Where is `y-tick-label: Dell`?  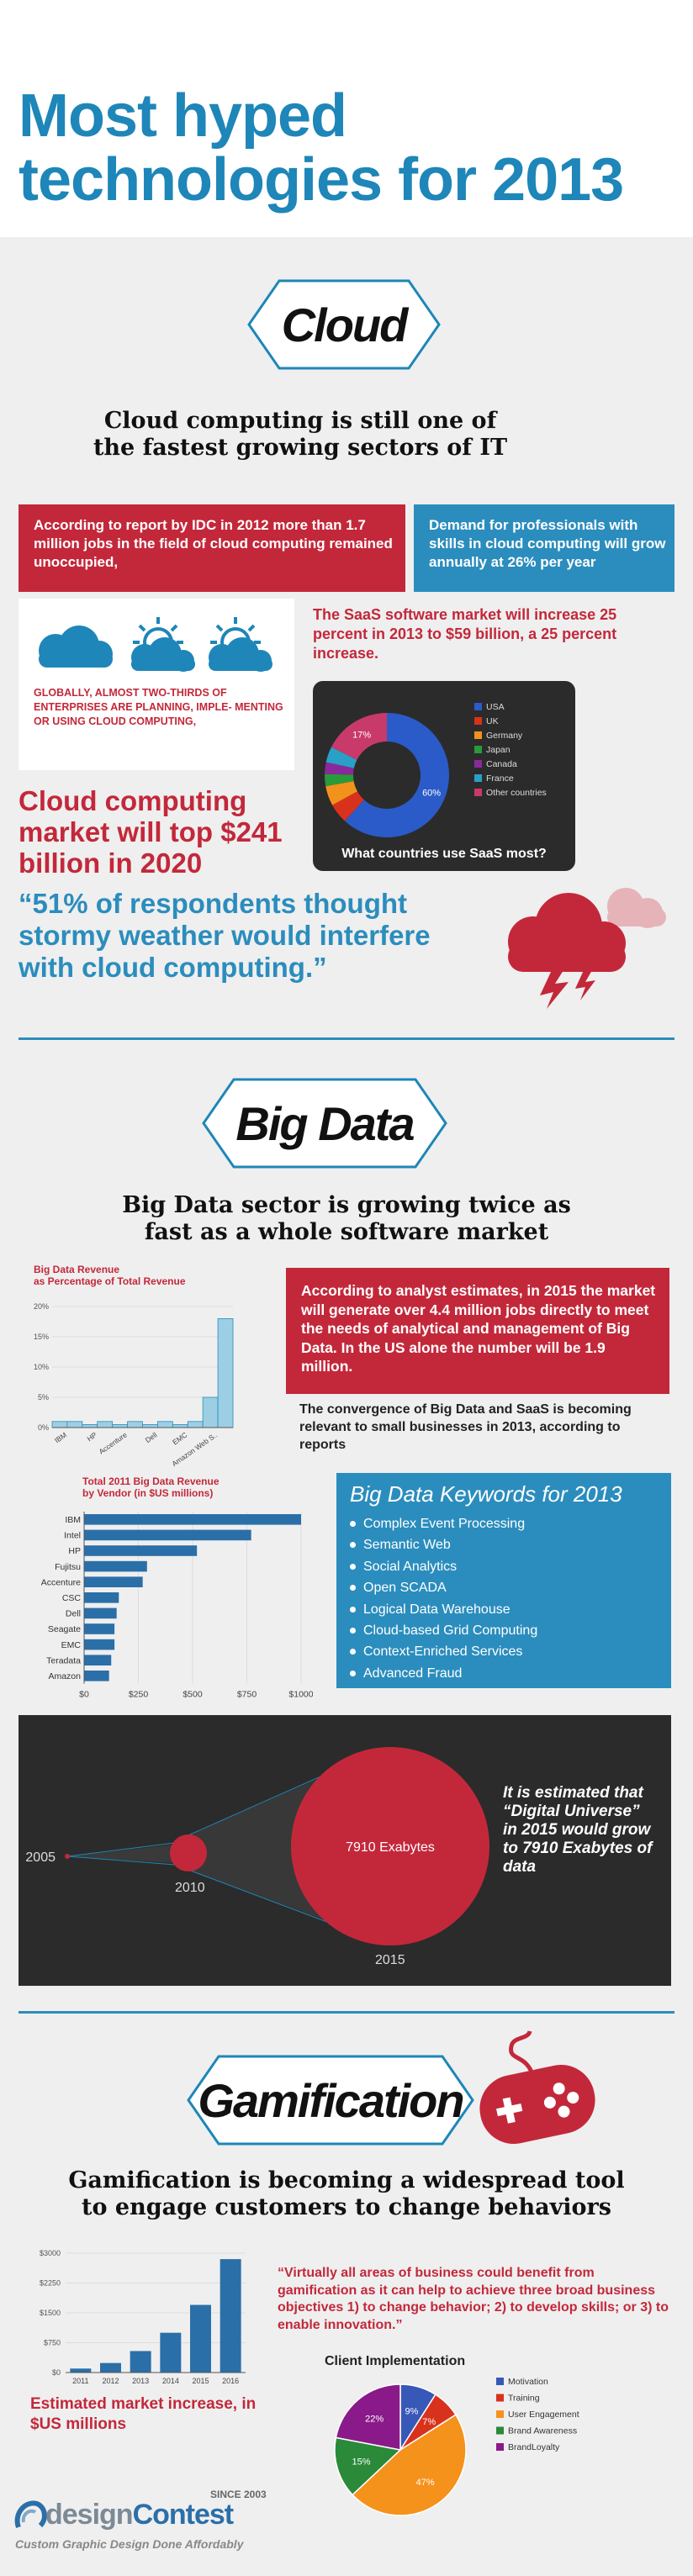
y-tick-label: Dell is located at coordinates (74, 1614).